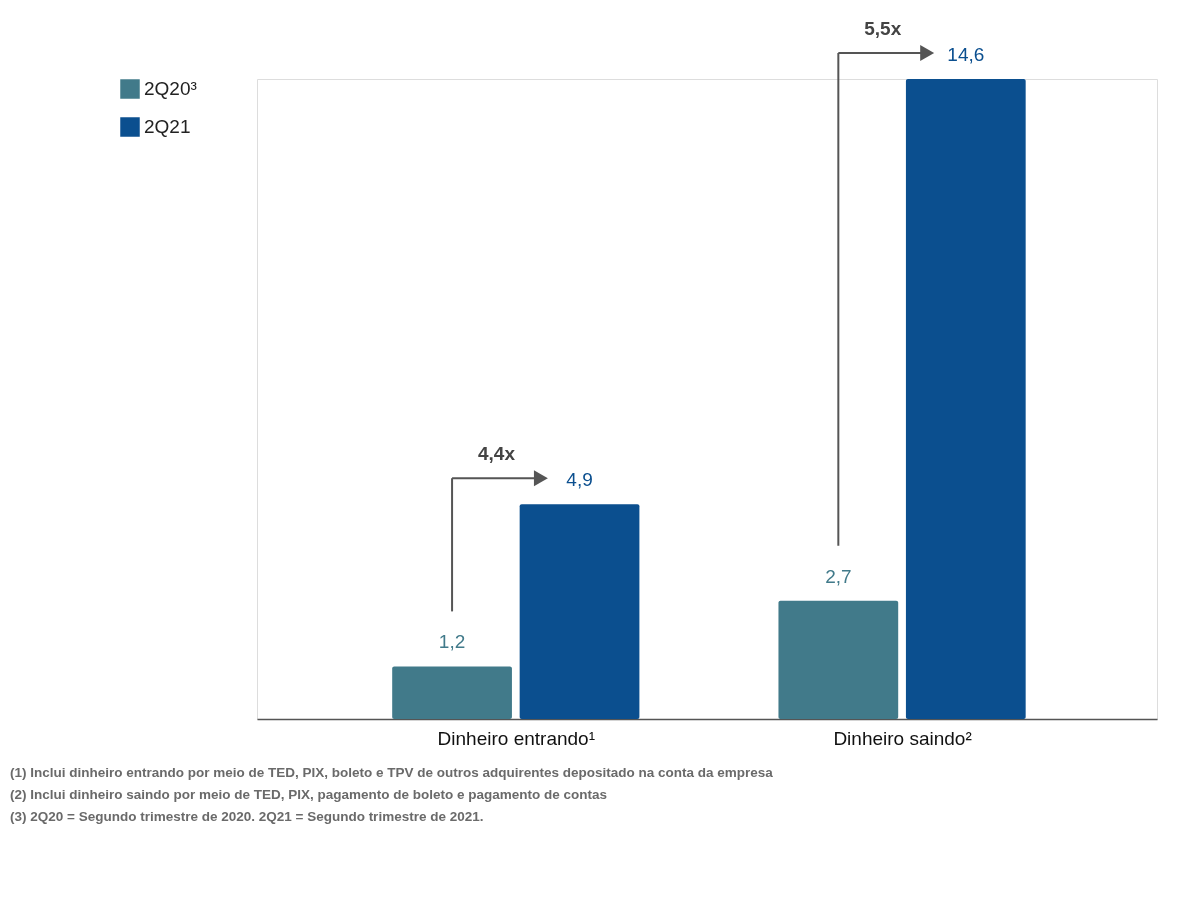 This screenshot has height=899, width=1196. What do you see at coordinates (247, 816) in the screenshot?
I see `text: (3) 2Q20 = Segundo trimestre de 2020. 2Q21 = Segundo trimestre de 2021.` at bounding box center [247, 816].